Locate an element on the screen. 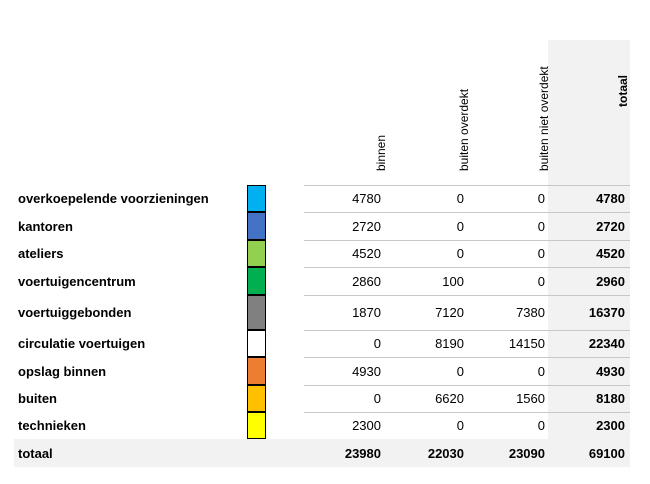 The width and height of the screenshot is (650, 484). cell-binnen: 4780 is located at coordinates (366, 198).